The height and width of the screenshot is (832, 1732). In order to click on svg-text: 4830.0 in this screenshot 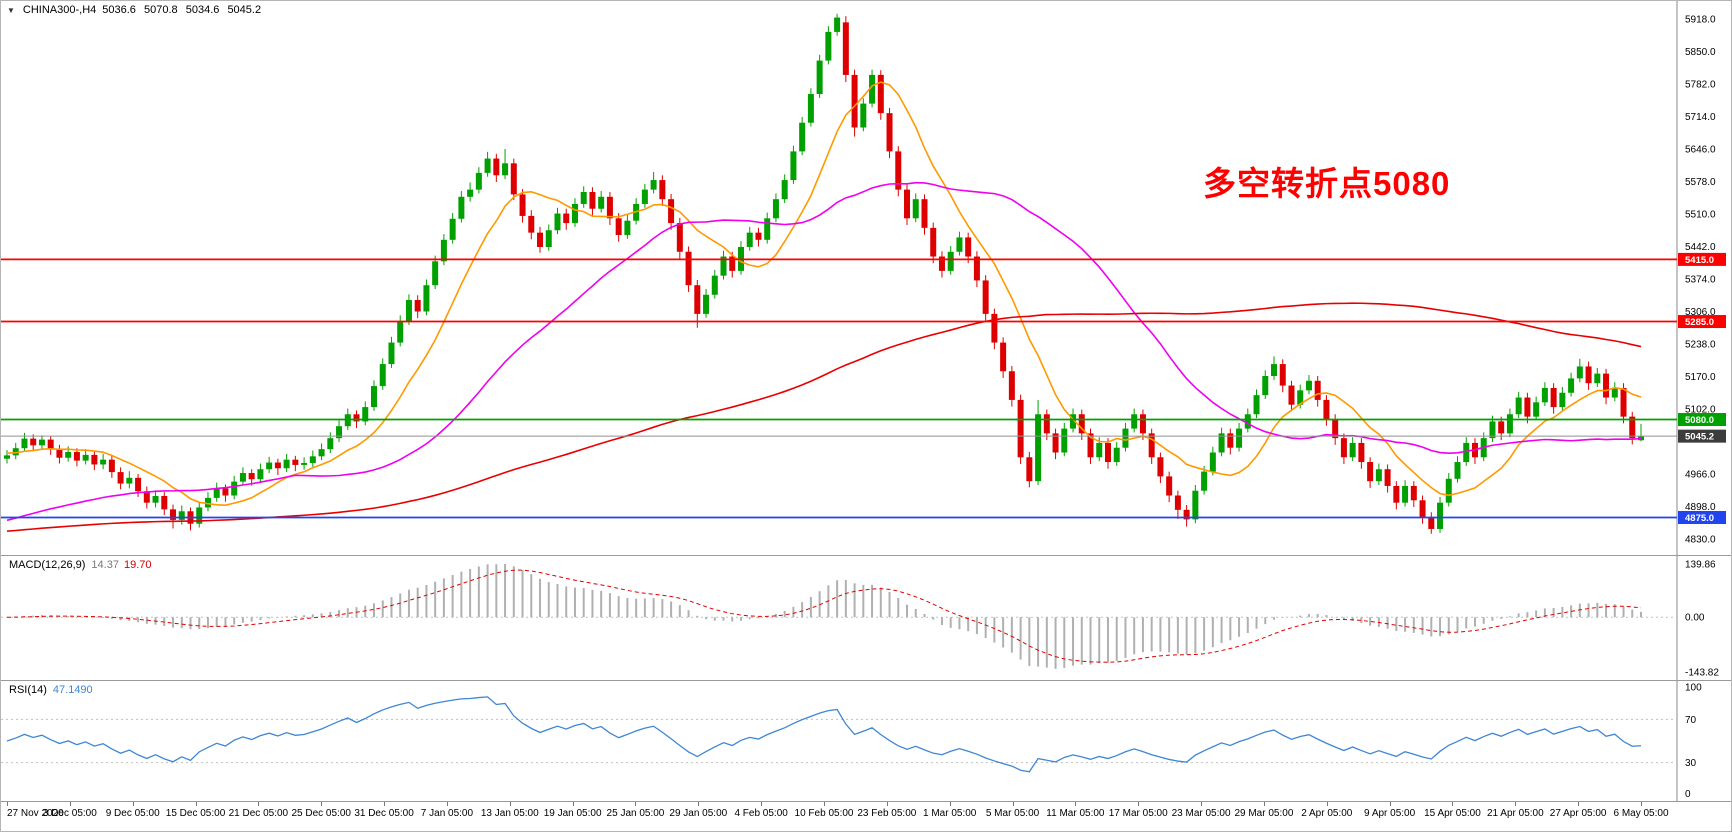, I will do `click(1700, 540)`.